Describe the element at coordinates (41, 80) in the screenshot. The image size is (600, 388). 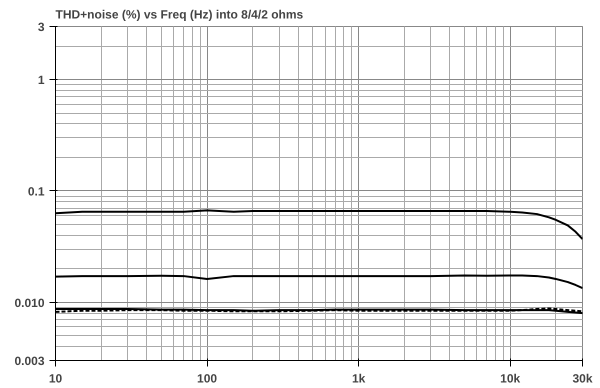
I see `y-tick-label: 1` at that location.